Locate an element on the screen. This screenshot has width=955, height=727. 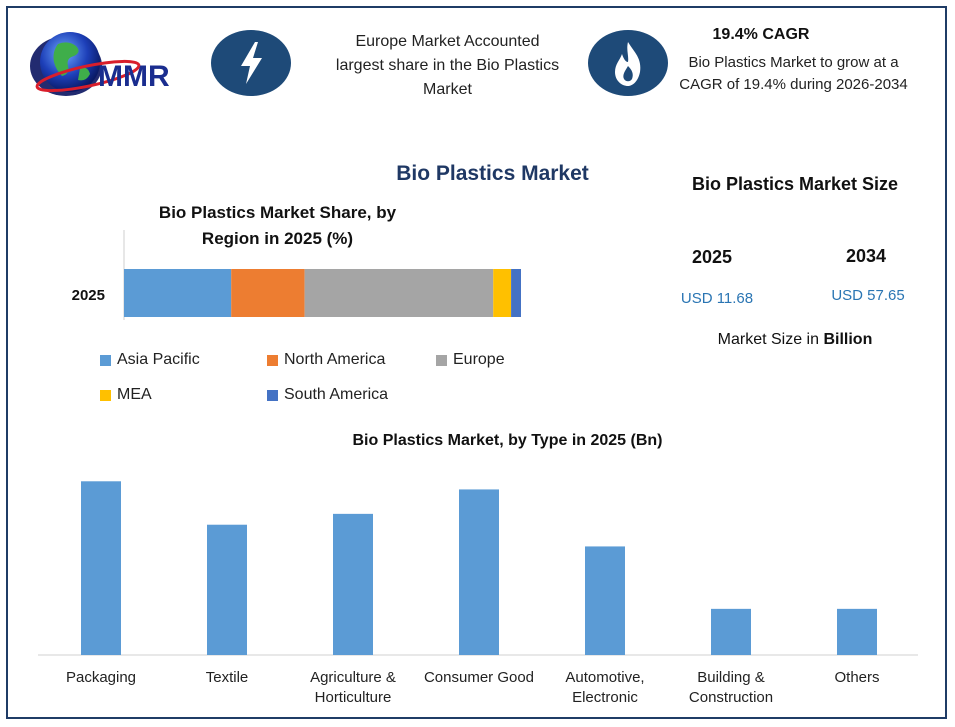
market-value-2025: USD 11.68 is located at coordinates (717, 298).